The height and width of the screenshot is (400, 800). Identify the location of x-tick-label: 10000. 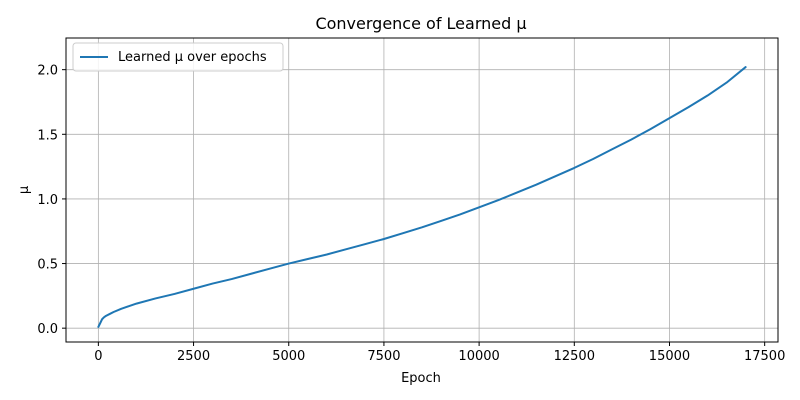
(478, 356).